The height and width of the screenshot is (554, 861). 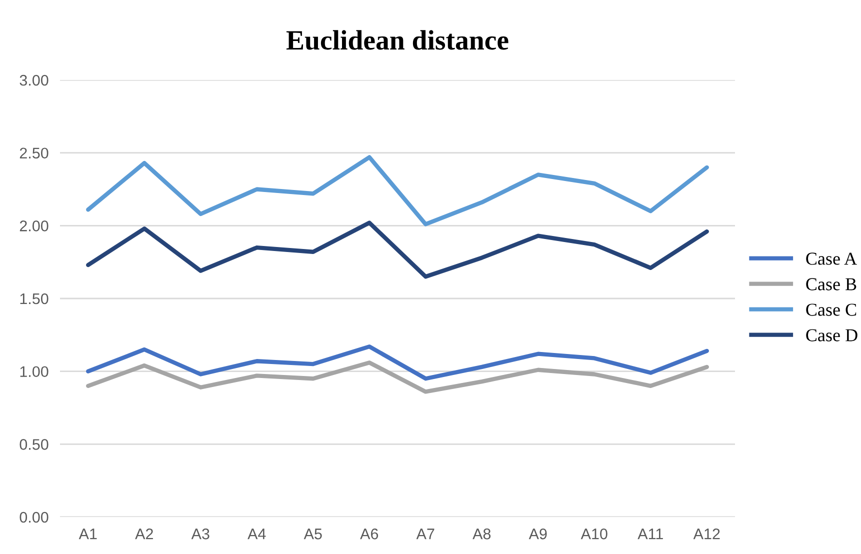 What do you see at coordinates (369, 534) in the screenshot?
I see `x-tick-label: A6` at bounding box center [369, 534].